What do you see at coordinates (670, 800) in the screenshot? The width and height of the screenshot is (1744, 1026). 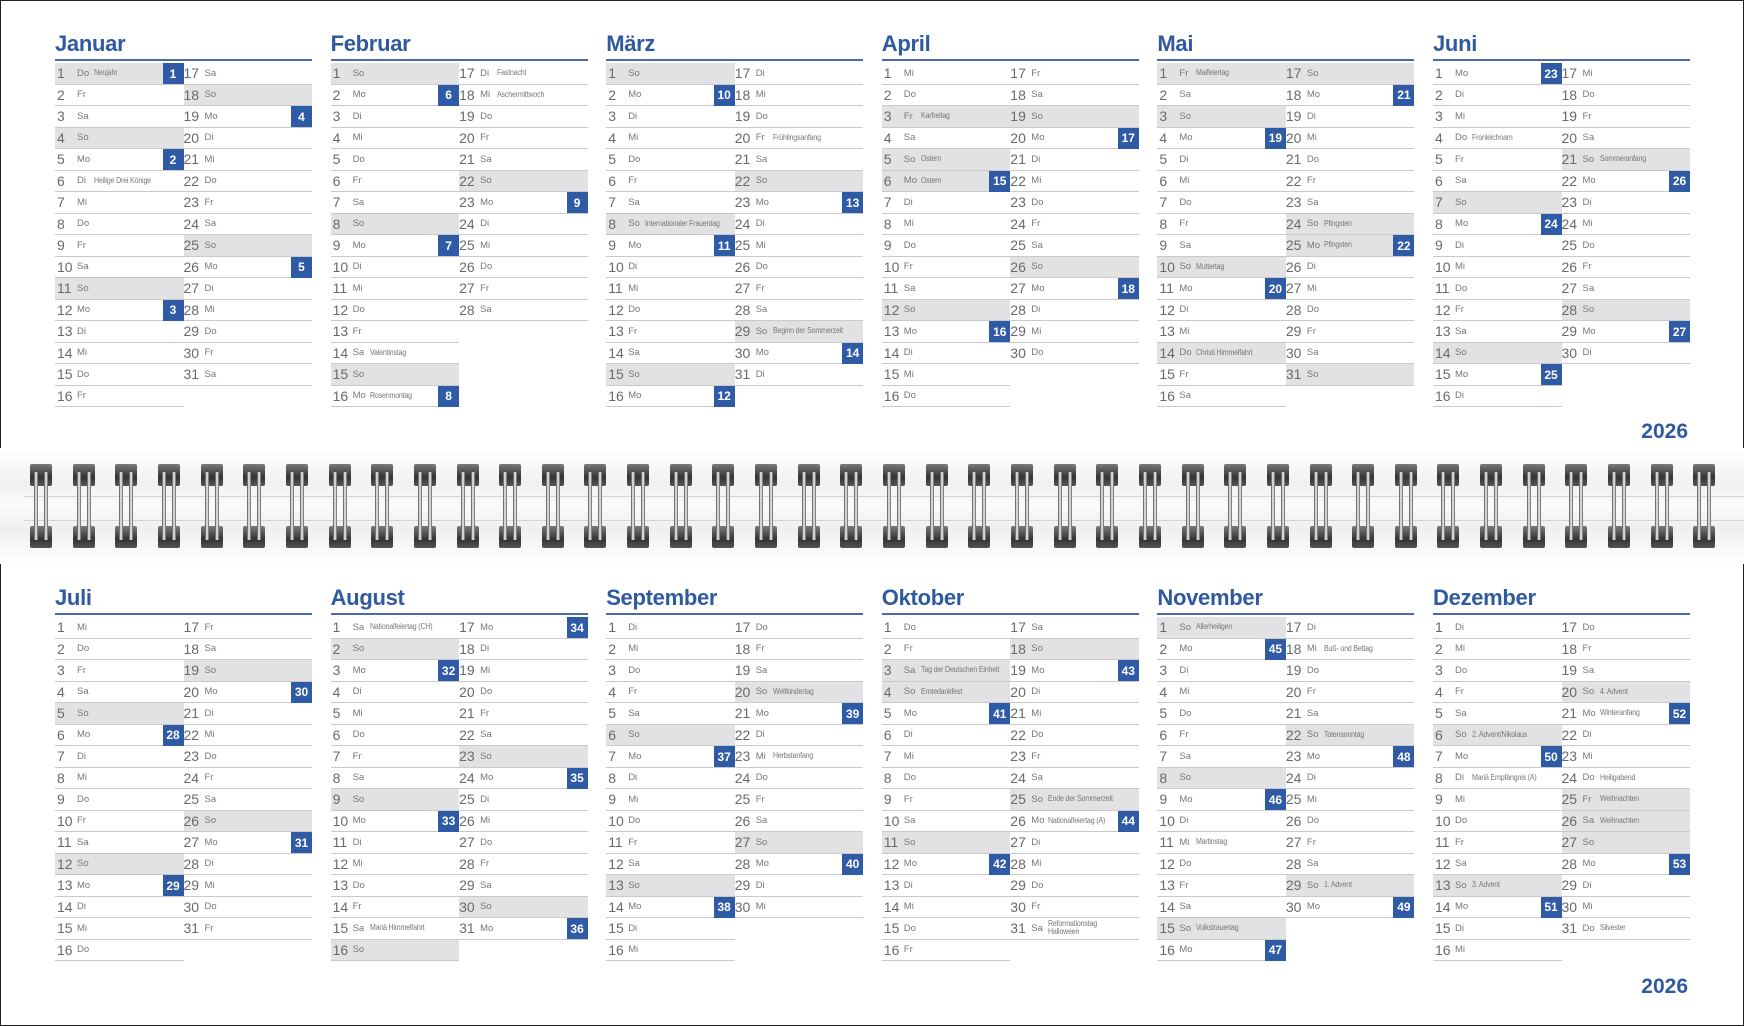 I see `day-row: 9 Mi` at bounding box center [670, 800].